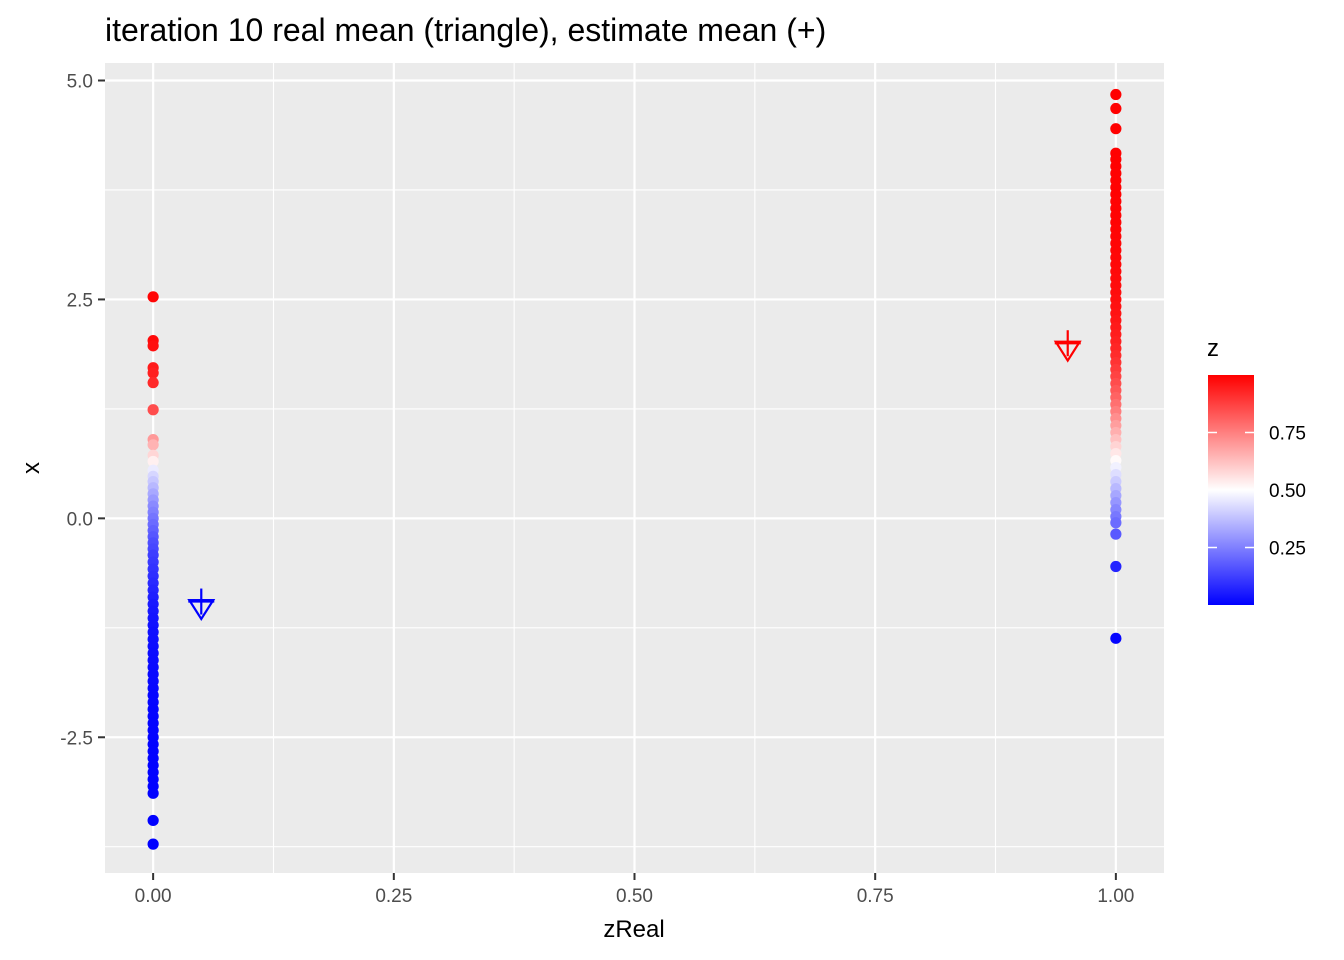  I want to click on x-tick-label: 0.00, so click(153, 896).